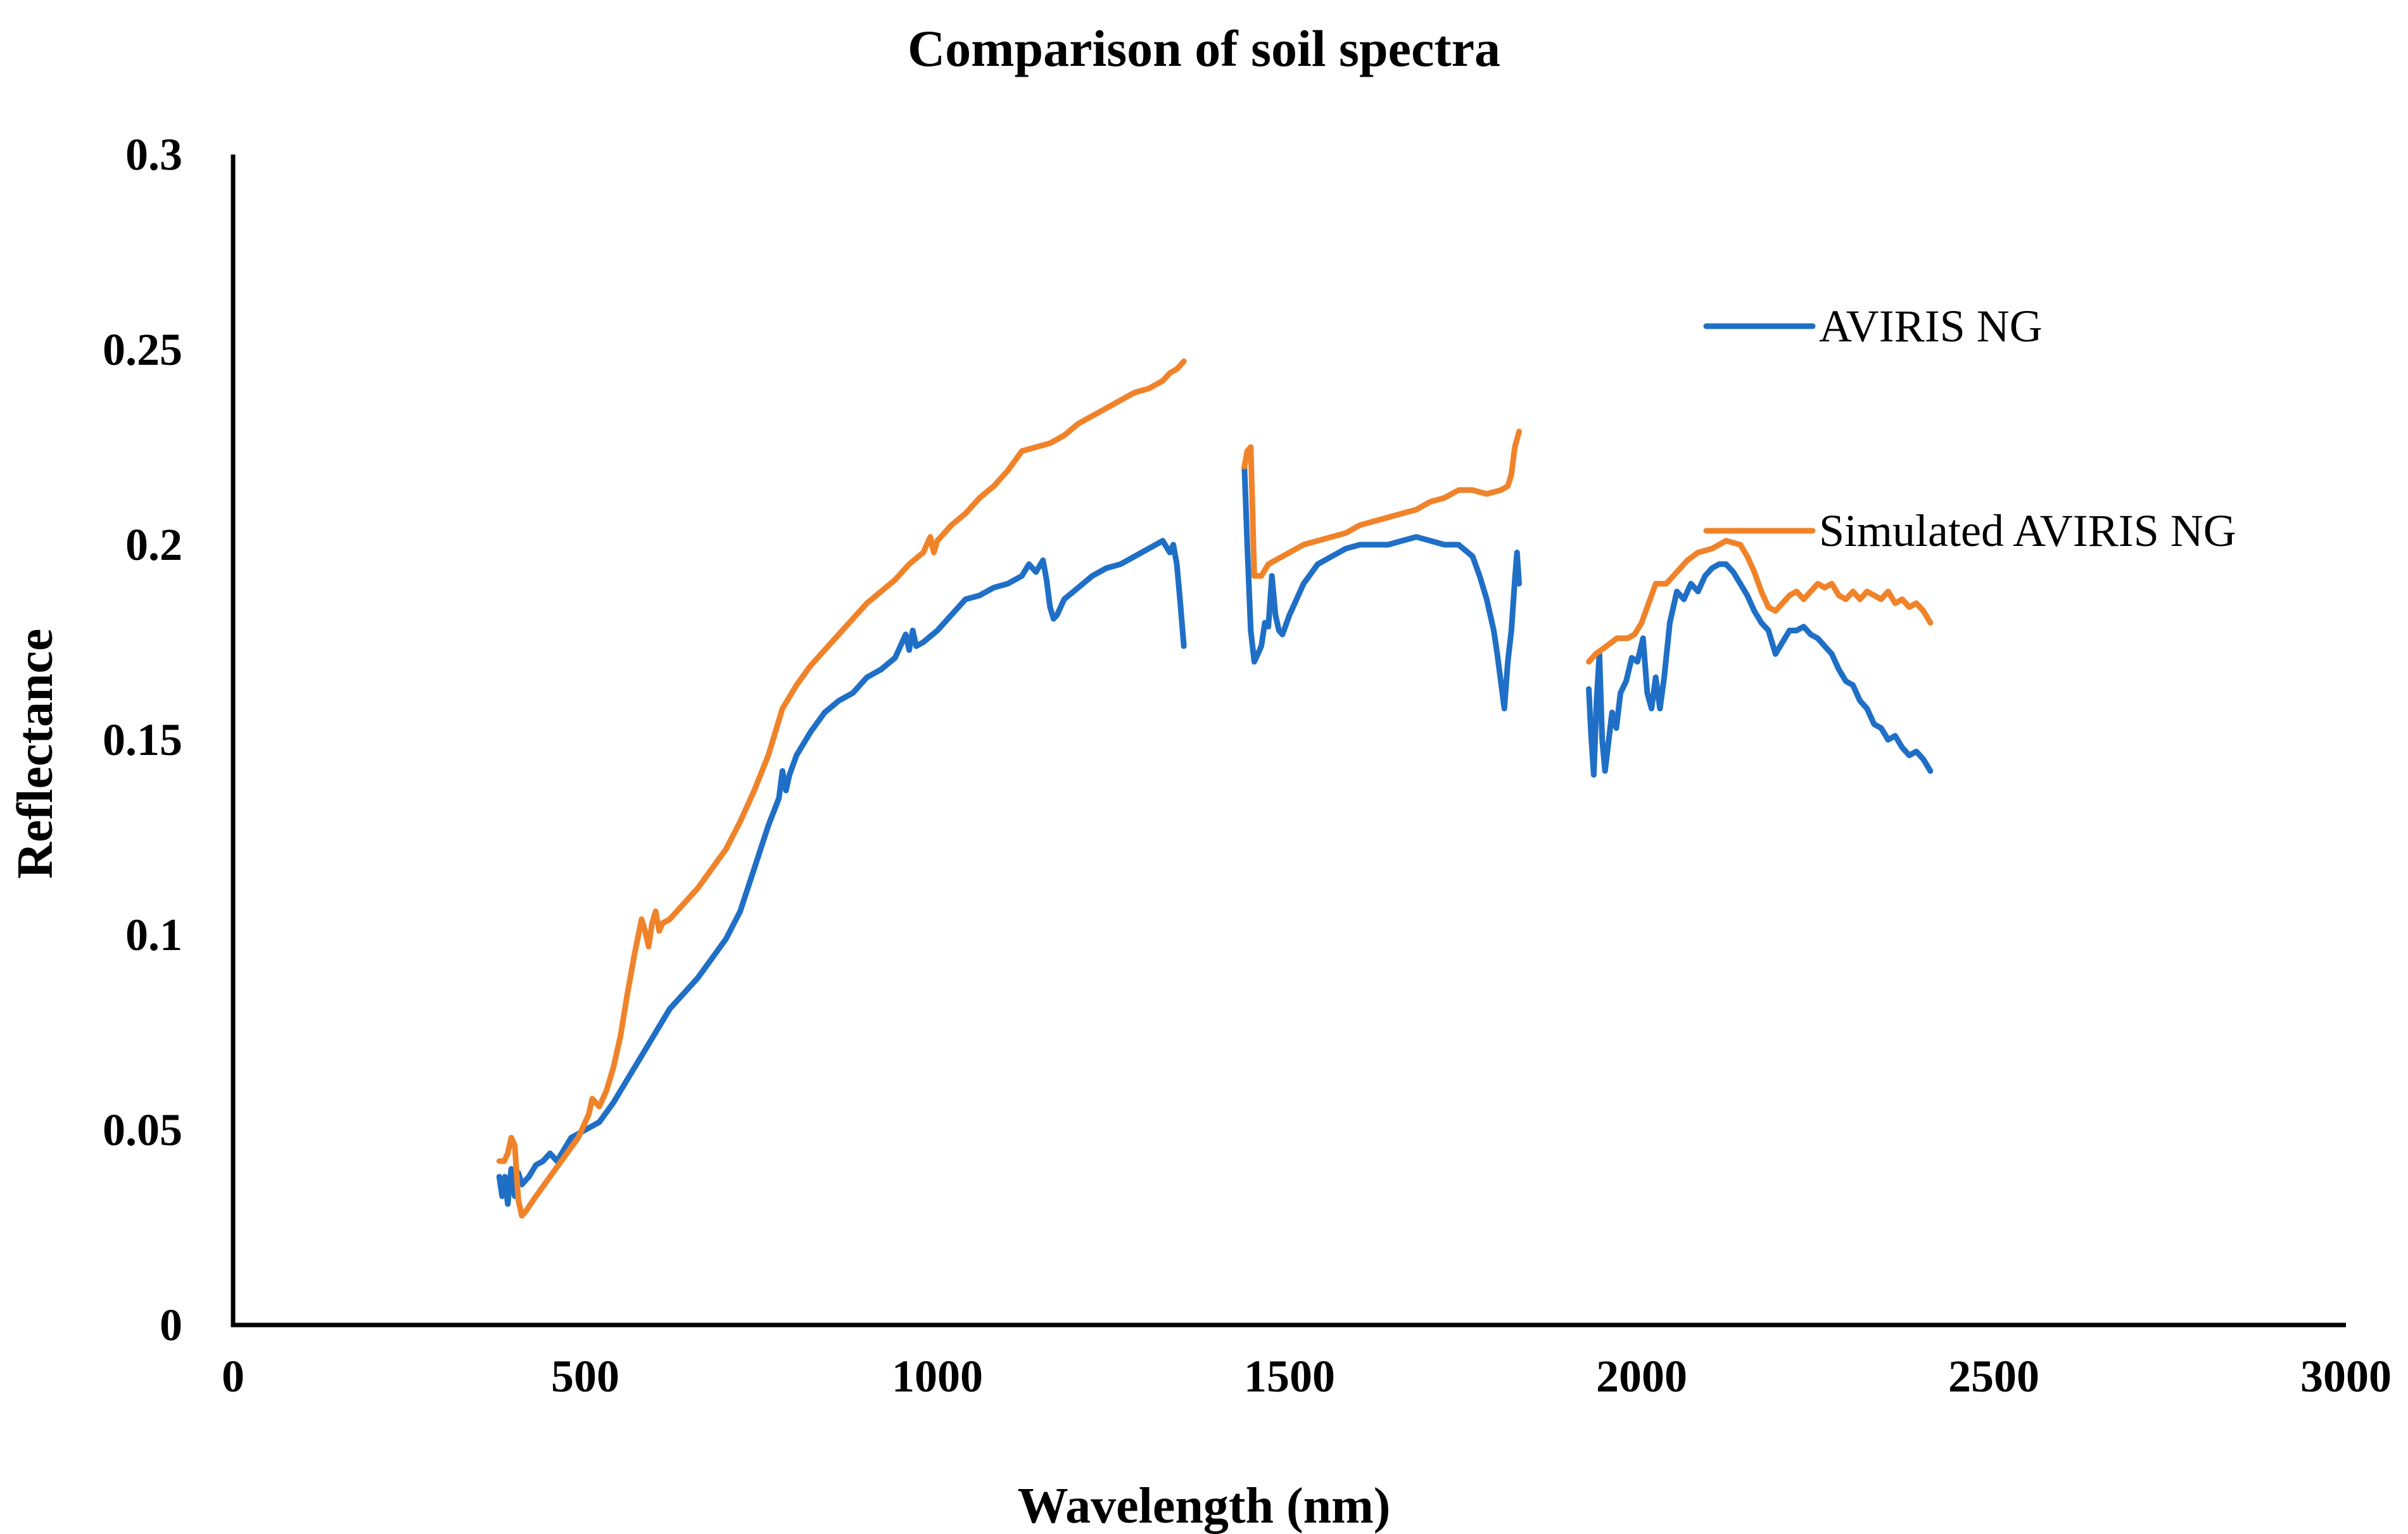 Image resolution: width=2408 pixels, height=1534 pixels. What do you see at coordinates (1931, 326) in the screenshot?
I see `legend-label-series-1: AVIRIS NG` at bounding box center [1931, 326].